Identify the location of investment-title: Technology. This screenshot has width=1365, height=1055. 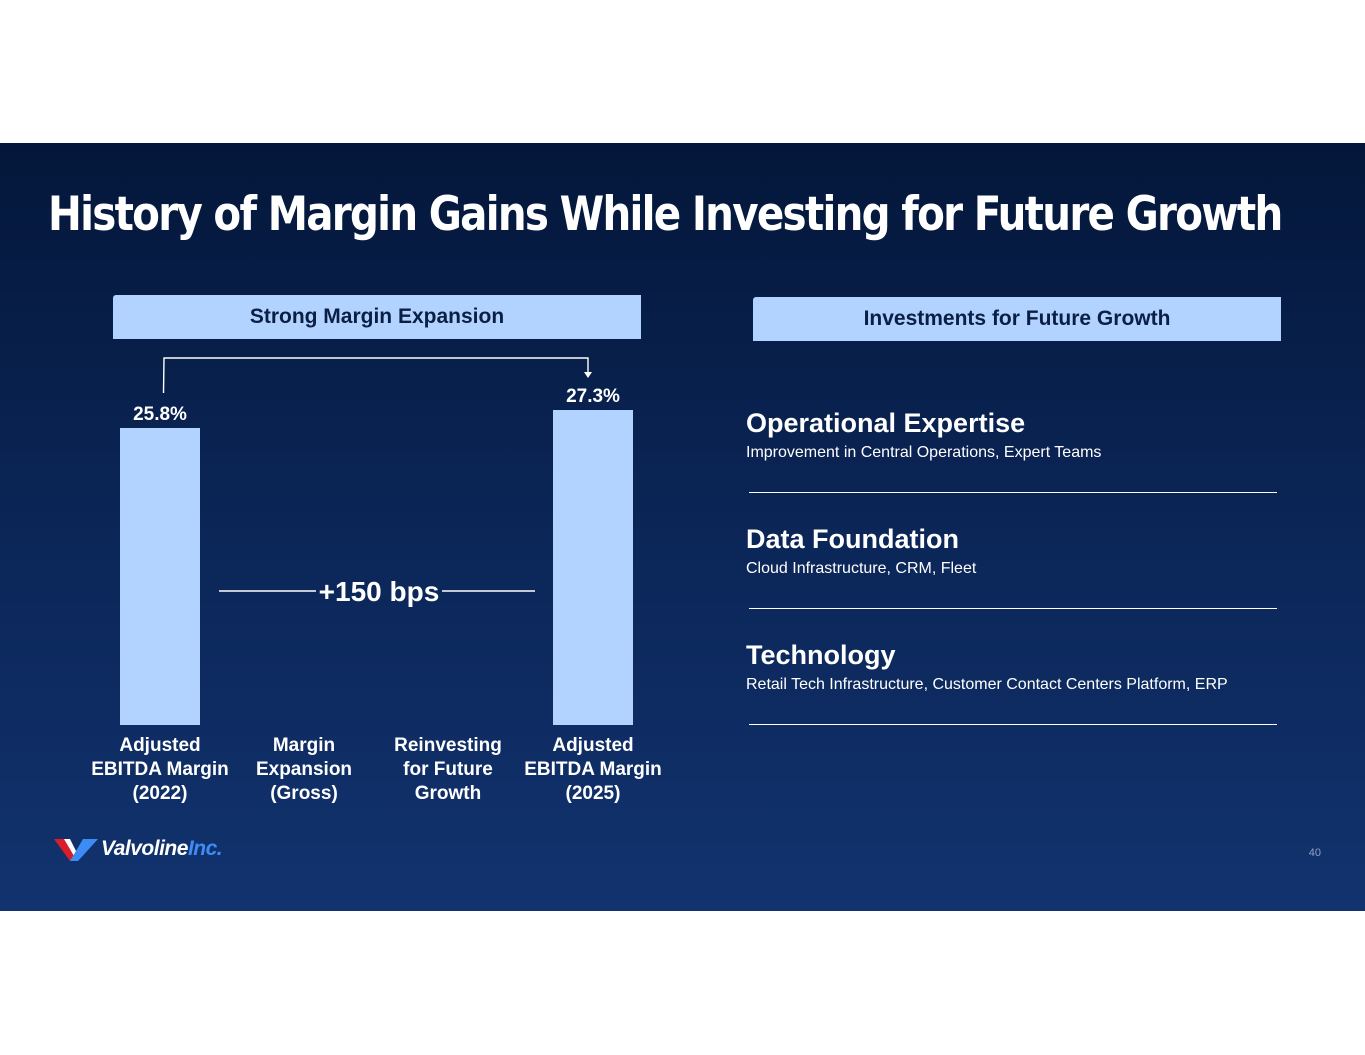
(821, 655).